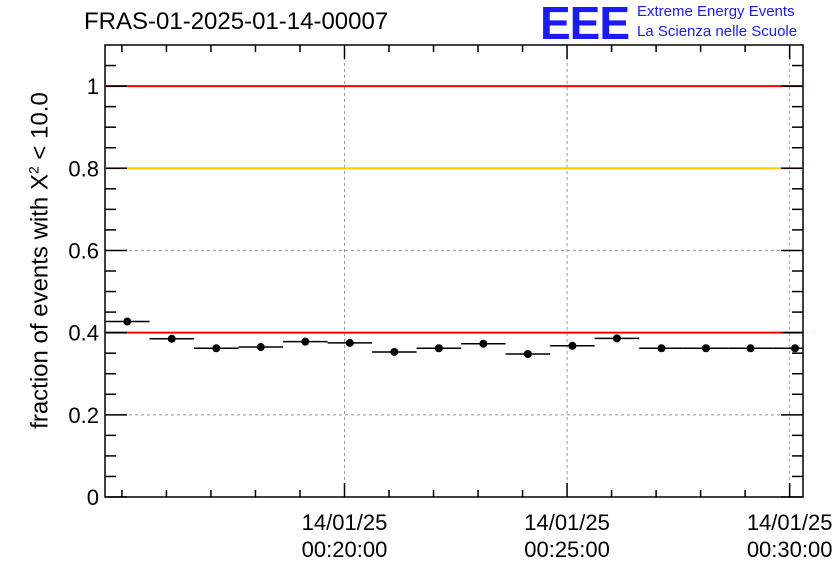  I want to click on y-tick-label: 0.4, so click(83, 333).